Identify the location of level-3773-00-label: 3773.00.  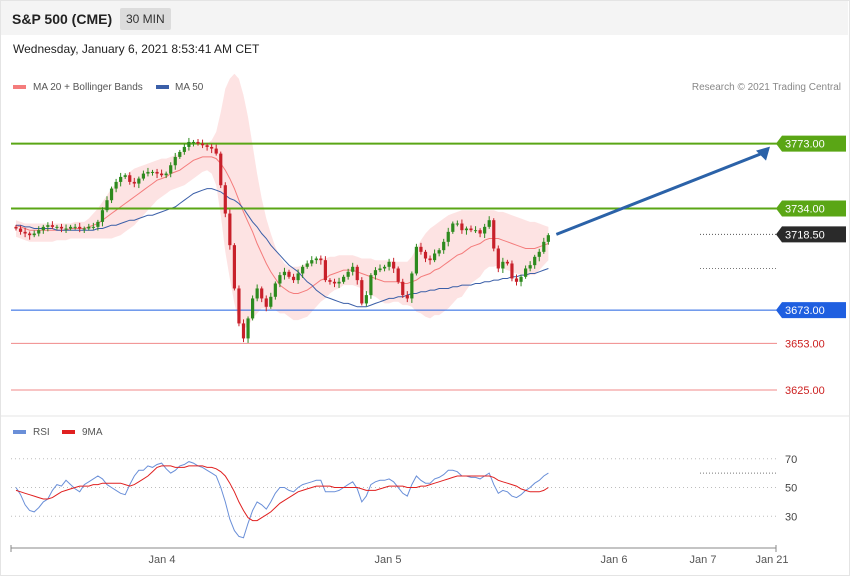
(805, 145).